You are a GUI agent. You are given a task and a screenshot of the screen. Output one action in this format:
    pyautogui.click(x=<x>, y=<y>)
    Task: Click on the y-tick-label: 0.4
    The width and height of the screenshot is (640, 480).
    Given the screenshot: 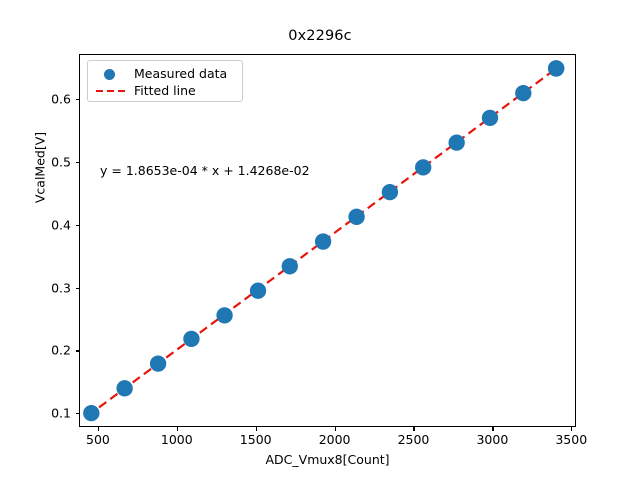 What is the action you would take?
    pyautogui.click(x=61, y=225)
    